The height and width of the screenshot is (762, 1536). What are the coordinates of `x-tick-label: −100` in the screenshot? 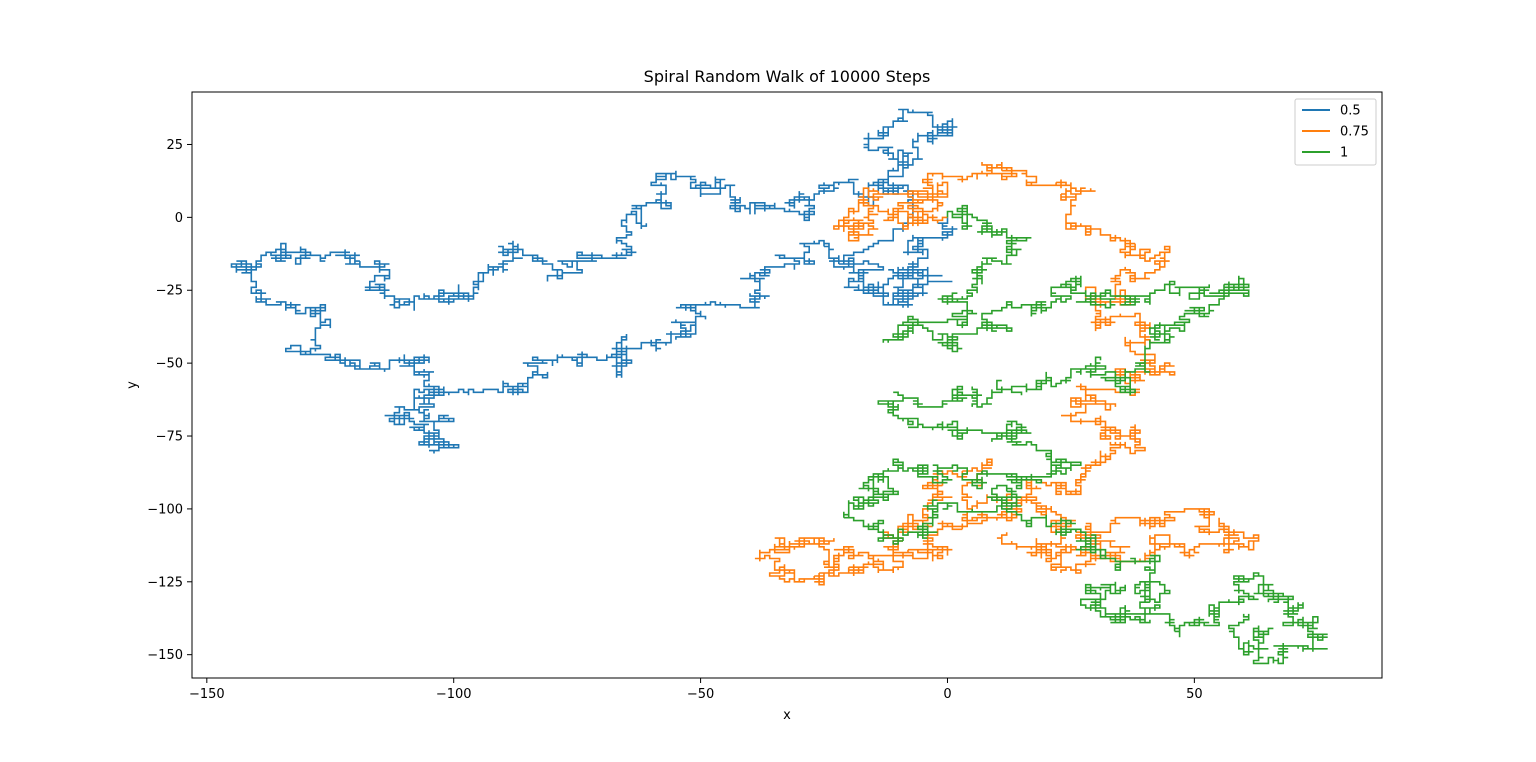 It's located at (454, 694).